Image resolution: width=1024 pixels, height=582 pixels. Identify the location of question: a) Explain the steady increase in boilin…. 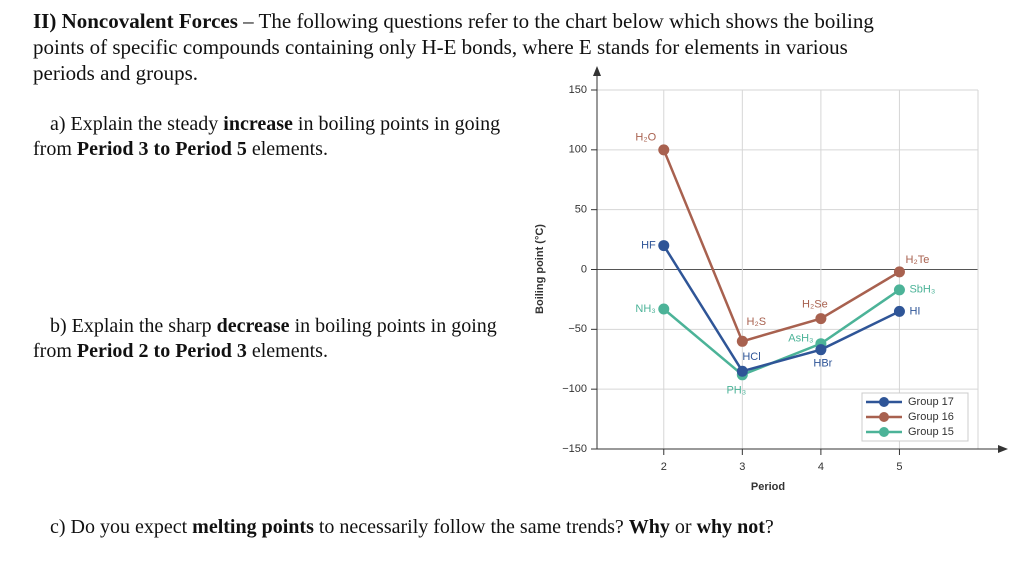
(268, 137).